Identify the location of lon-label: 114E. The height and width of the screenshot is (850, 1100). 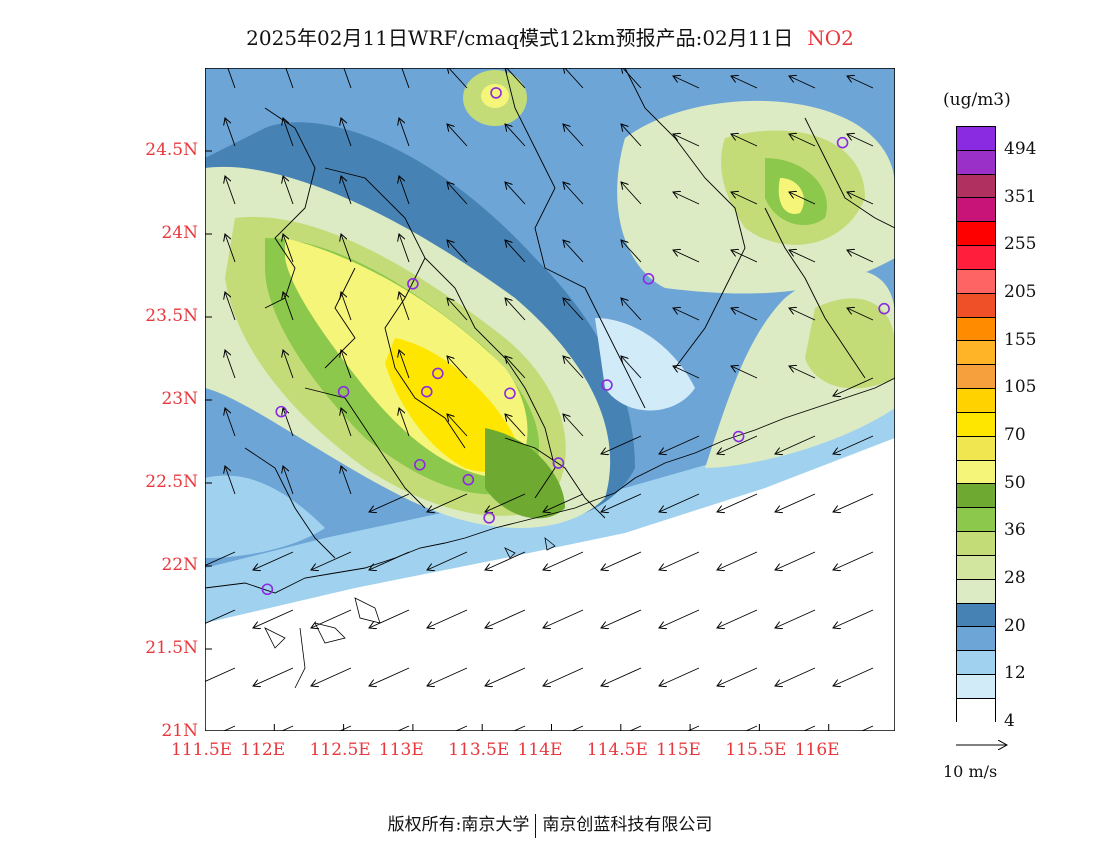
(540, 750).